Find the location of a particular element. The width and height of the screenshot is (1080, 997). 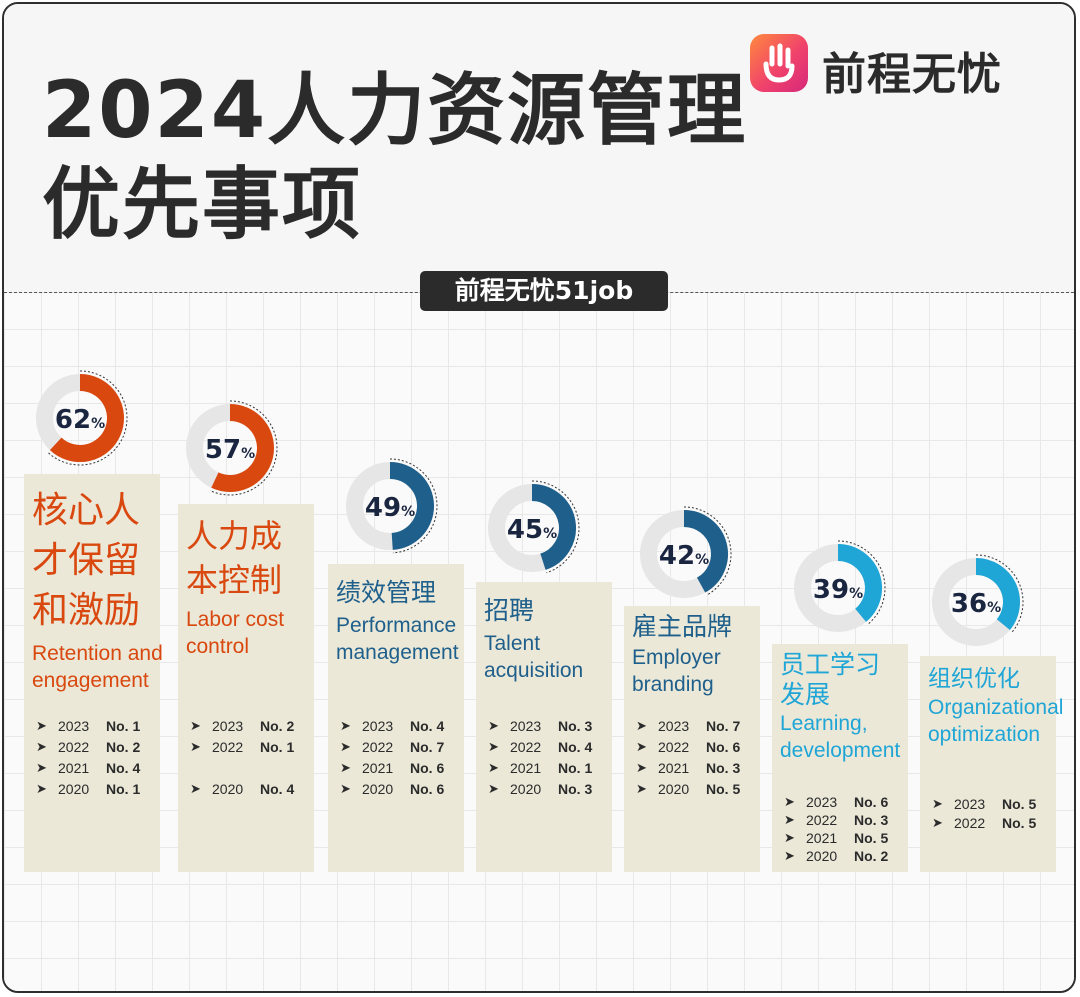

card-title-en: optimization is located at coordinates (984, 734).